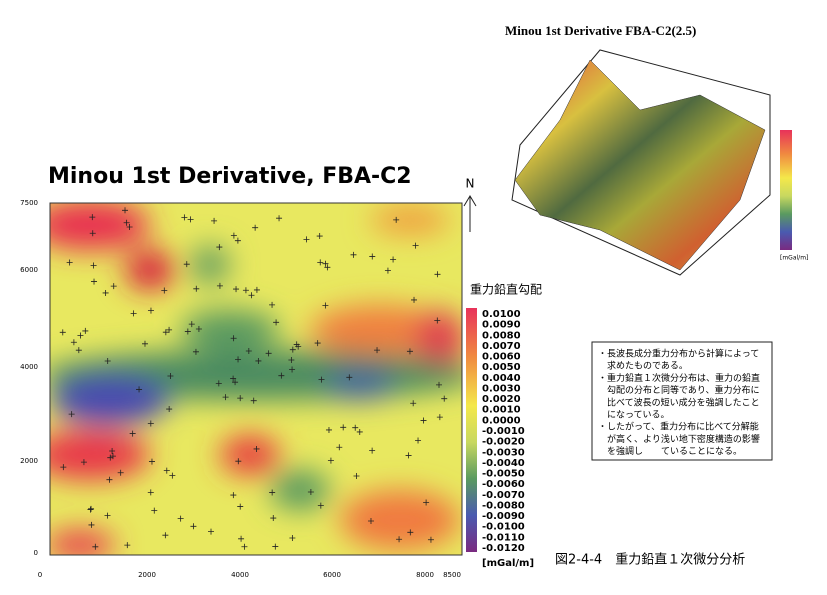 Image resolution: width=827 pixels, height=595 pixels. I want to click on surface-colorbar-unit: [mGal/m], so click(794, 258).